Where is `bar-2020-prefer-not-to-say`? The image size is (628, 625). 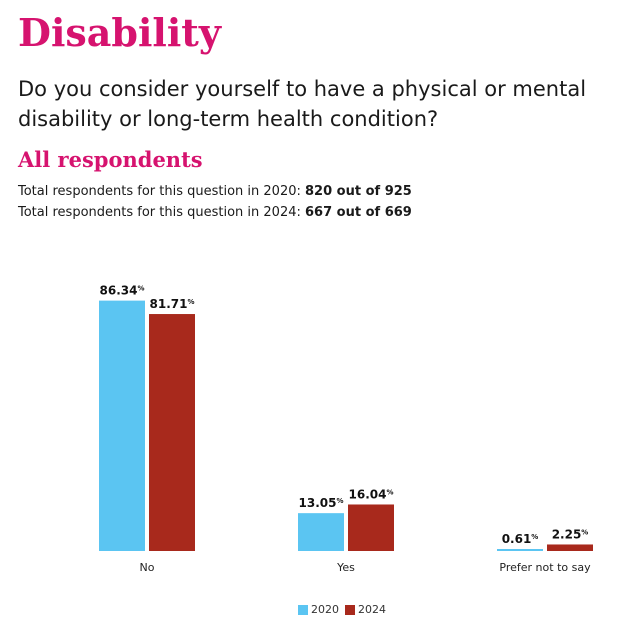 bar-2020-prefer-not-to-say is located at coordinates (520, 550).